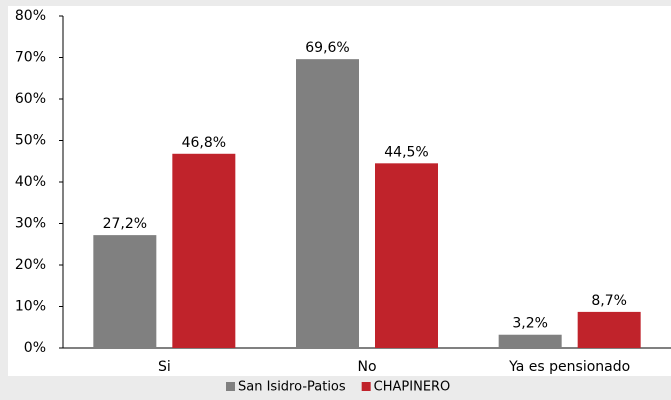 This screenshot has height=400, width=671. What do you see at coordinates (30, 224) in the screenshot?
I see `y-tick-label: 30%` at bounding box center [30, 224].